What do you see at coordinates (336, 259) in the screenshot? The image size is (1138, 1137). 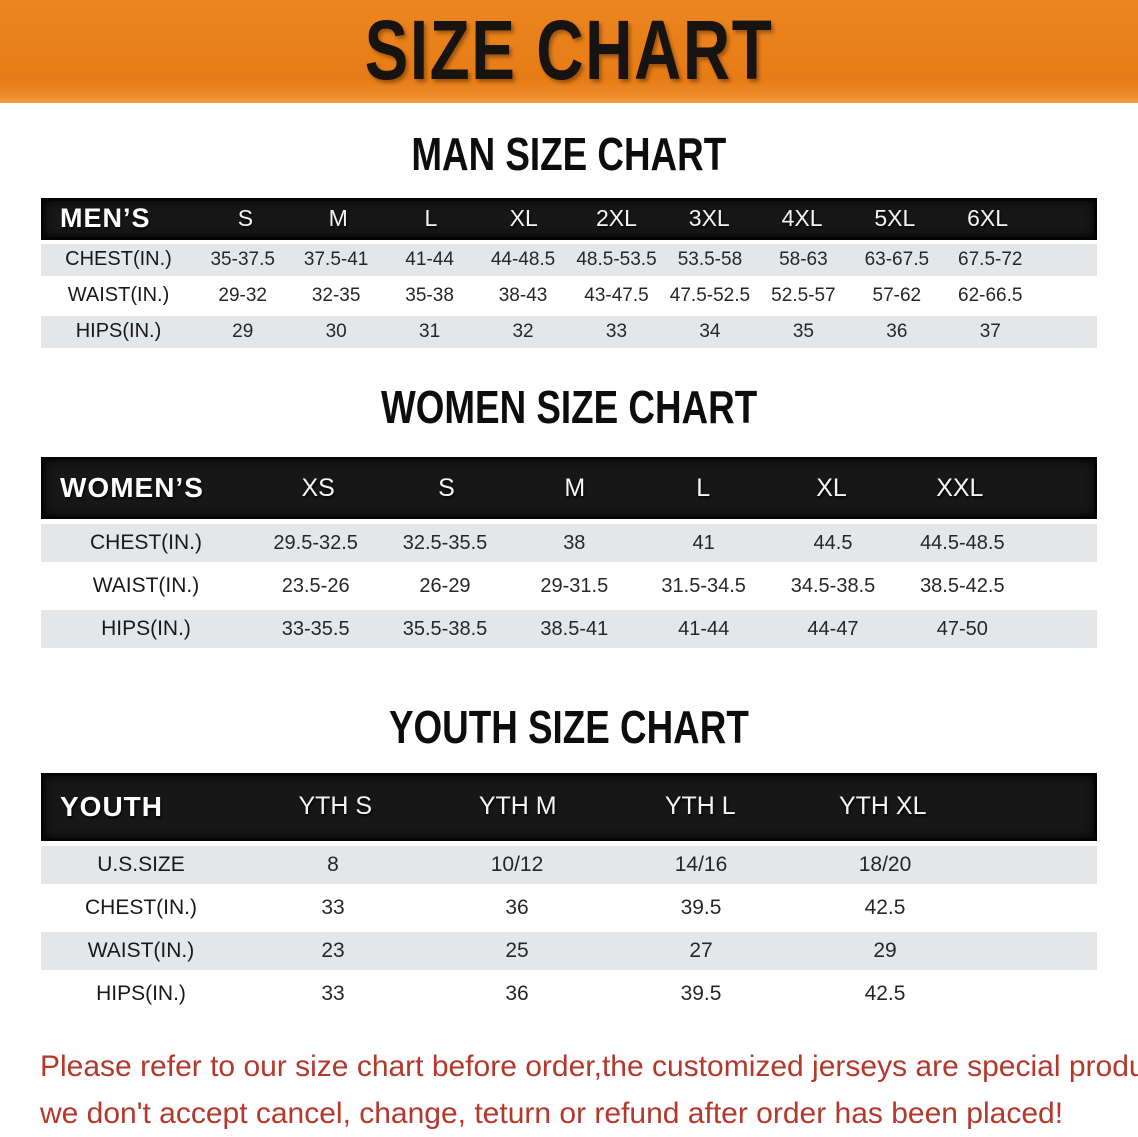 I see `value-cell: 37.5-41` at bounding box center [336, 259].